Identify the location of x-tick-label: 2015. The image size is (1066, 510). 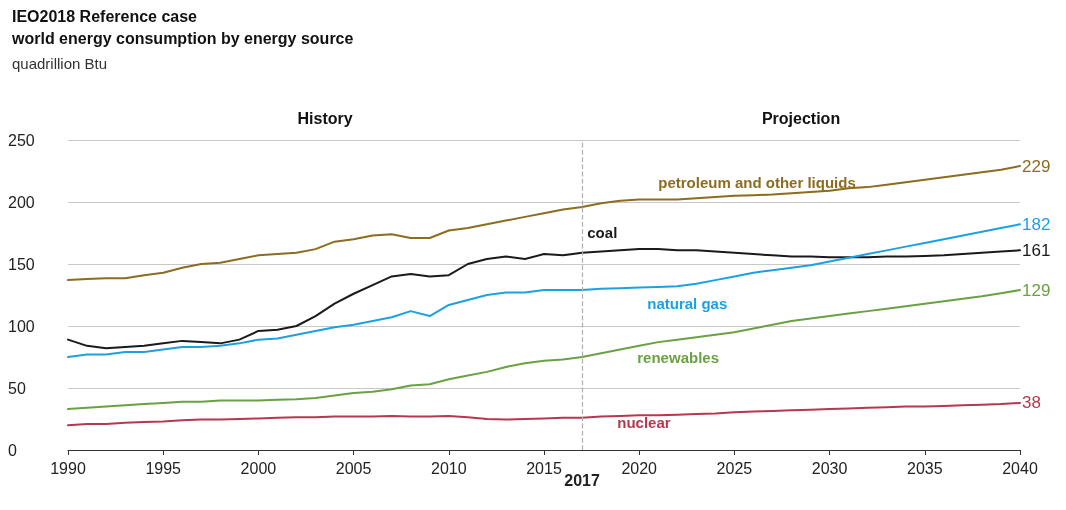
(544, 468).